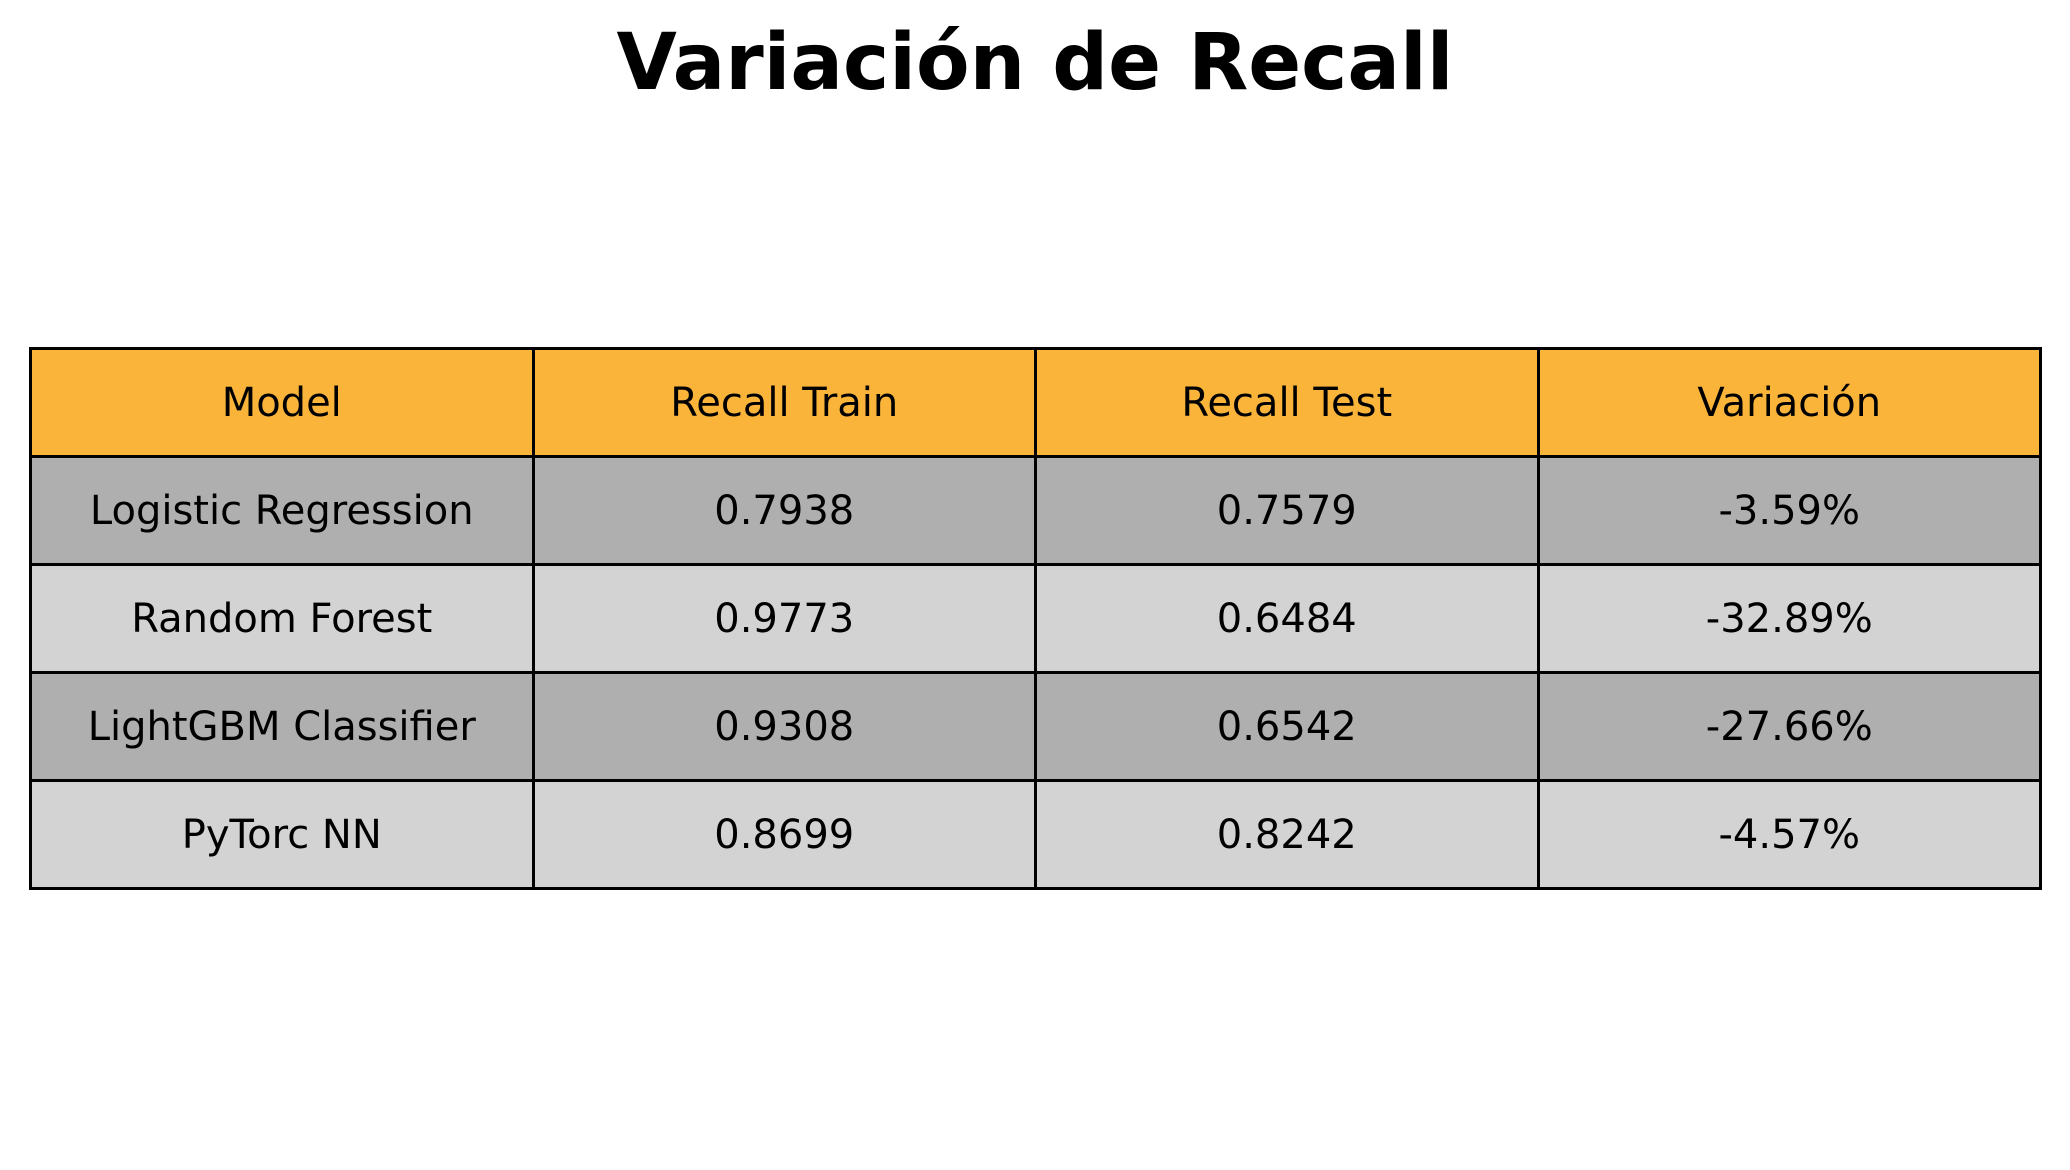 The width and height of the screenshot is (2070, 1170). What do you see at coordinates (282, 510) in the screenshot?
I see `cell-model: Logistic Regression` at bounding box center [282, 510].